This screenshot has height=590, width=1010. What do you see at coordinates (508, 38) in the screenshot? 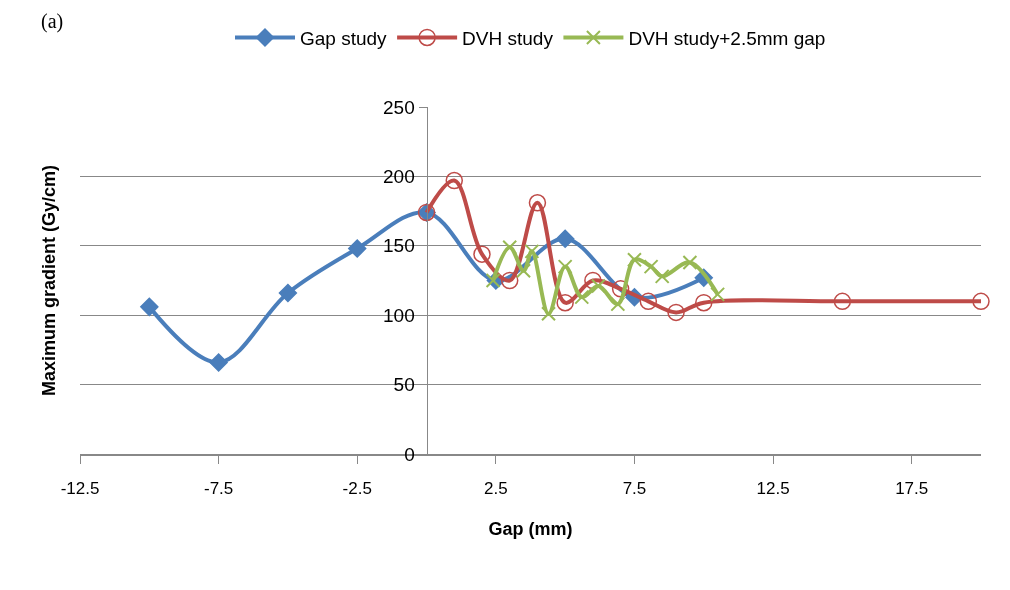
I see `legend-label: DVH study` at bounding box center [508, 38].